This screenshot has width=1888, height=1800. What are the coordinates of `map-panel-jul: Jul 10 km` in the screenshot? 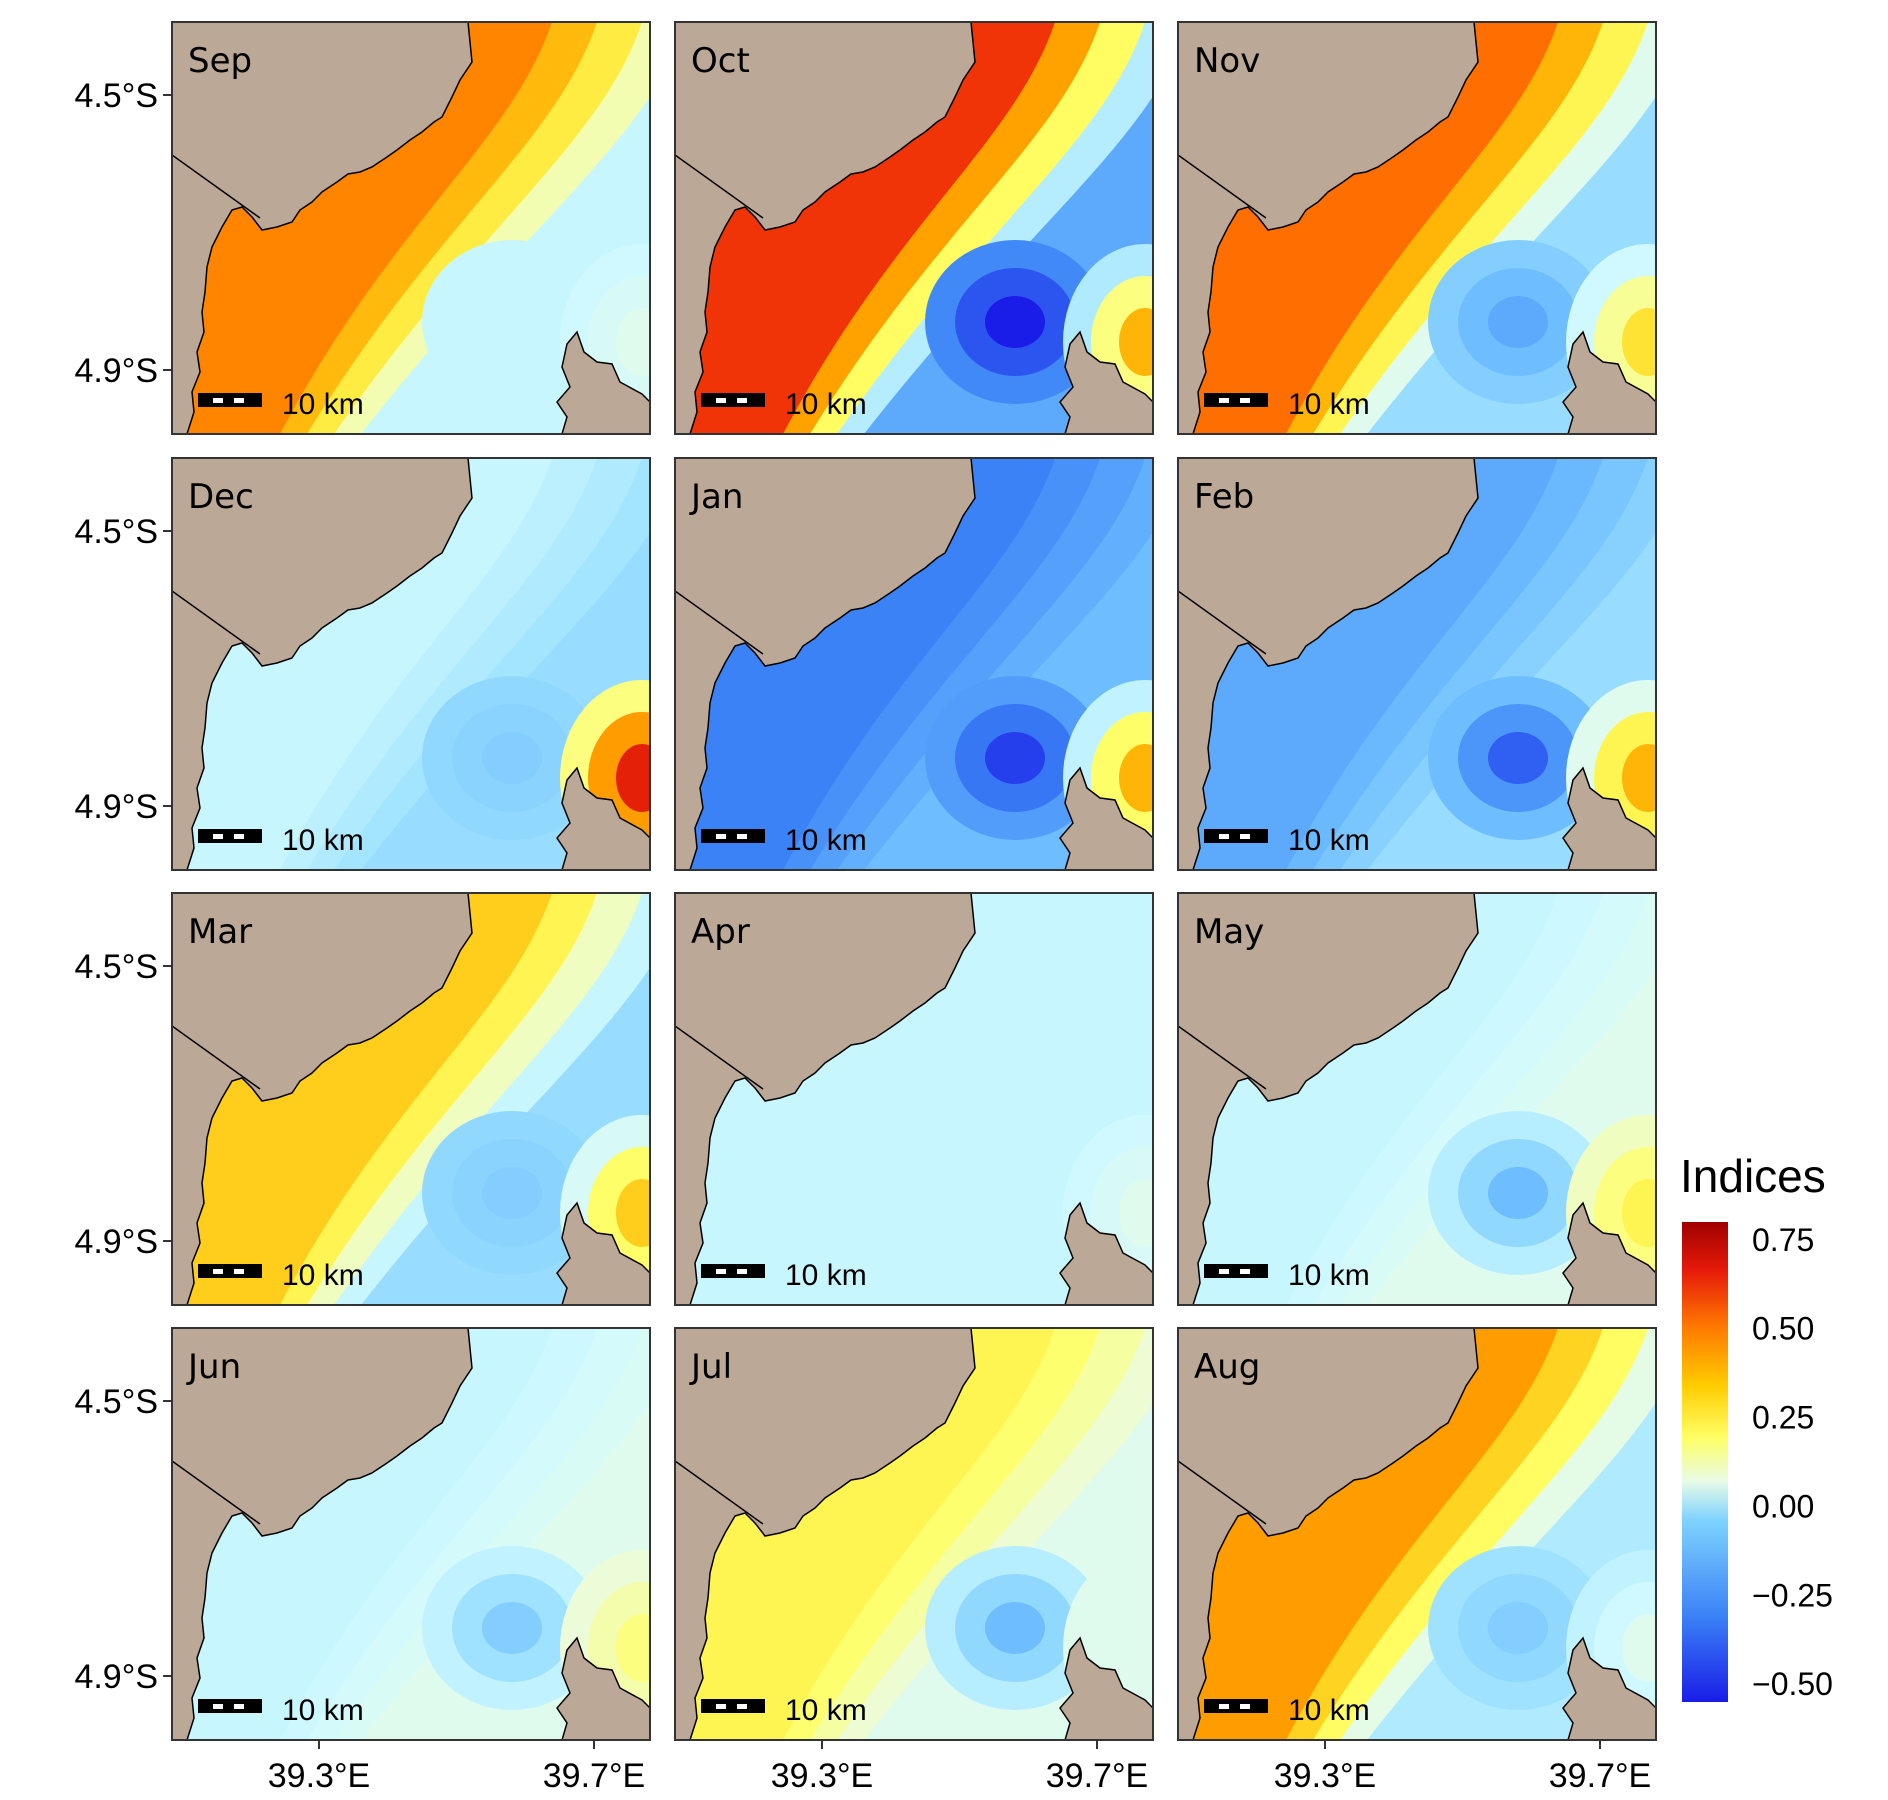 It's located at (914, 1534).